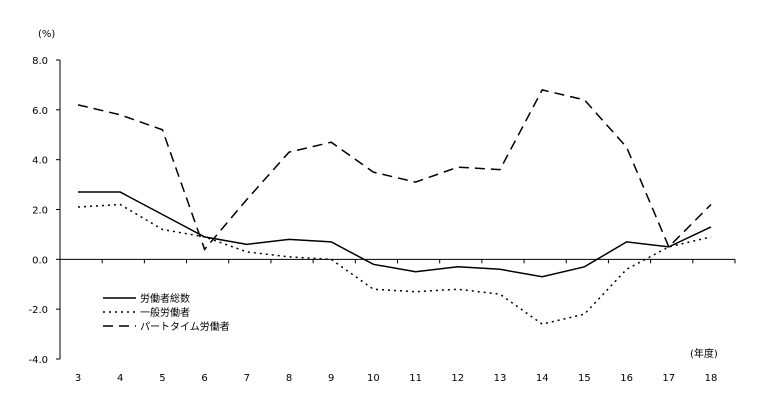 The image size is (757, 419). What do you see at coordinates (40, 61) in the screenshot?
I see `y-tick-label: 8.0` at bounding box center [40, 61].